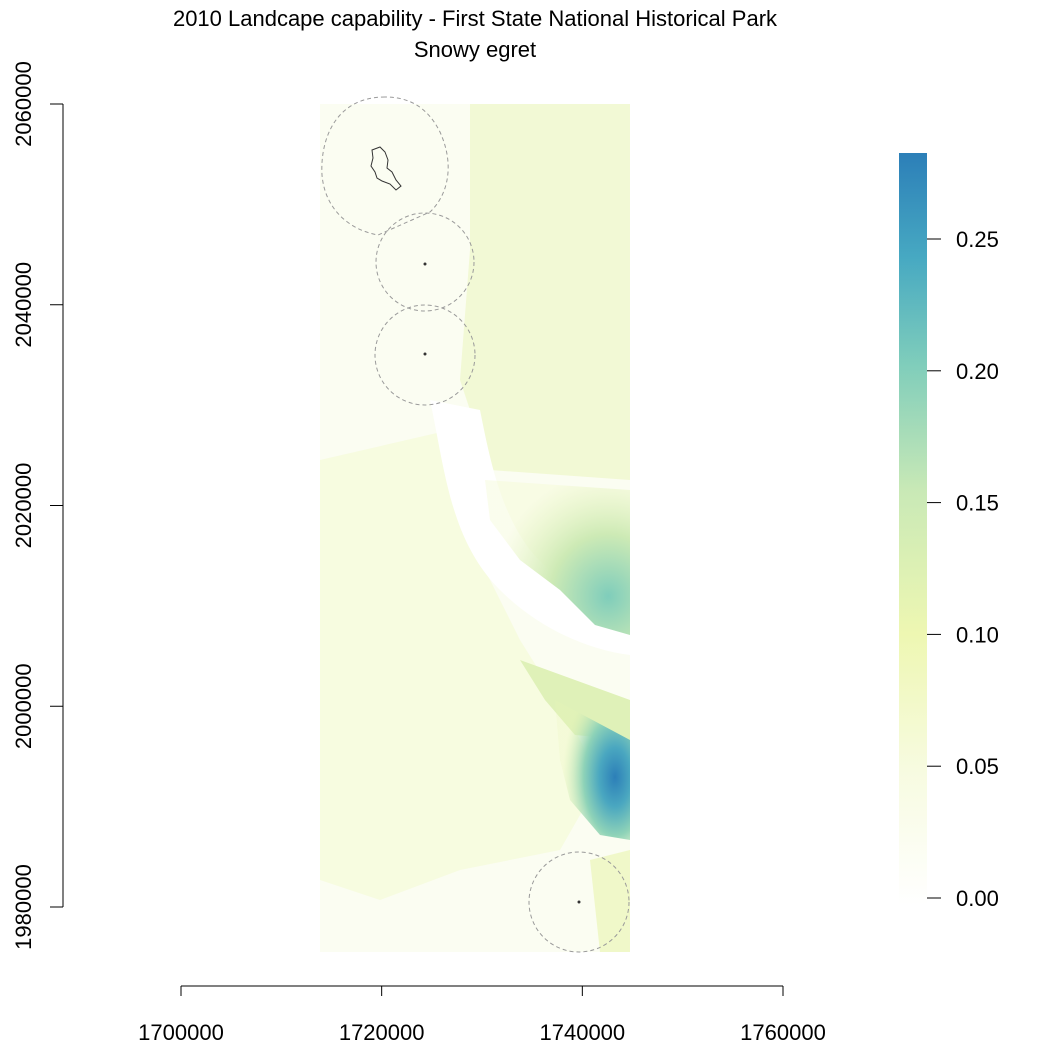 Image resolution: width=1050 pixels, height=1050 pixels. I want to click on delaware-river, so click(530, 527).